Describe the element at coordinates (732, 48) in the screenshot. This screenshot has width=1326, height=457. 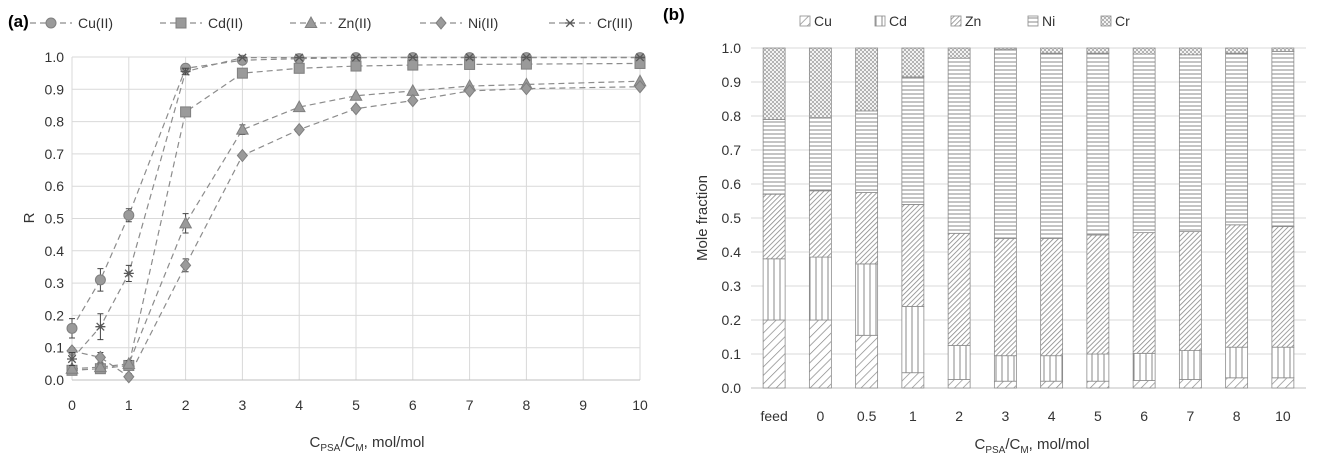
I see `y-tick-label: 1.0` at that location.